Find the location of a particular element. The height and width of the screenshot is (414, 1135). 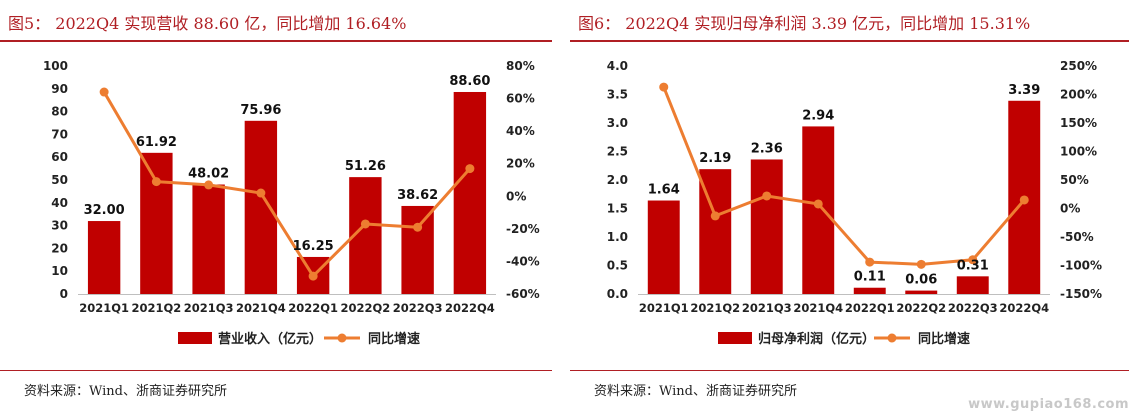

y-left-tick-label: 100 is located at coordinates (55, 66).